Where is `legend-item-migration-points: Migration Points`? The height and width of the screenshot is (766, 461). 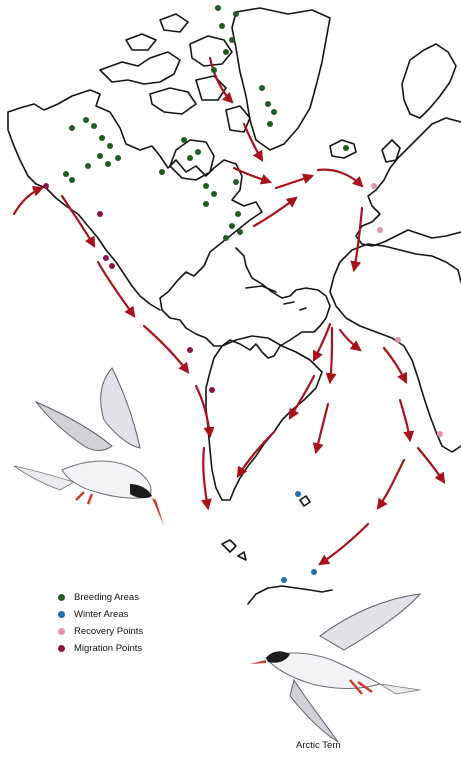
legend-item-migration-points: Migration Points is located at coordinates (123, 648).